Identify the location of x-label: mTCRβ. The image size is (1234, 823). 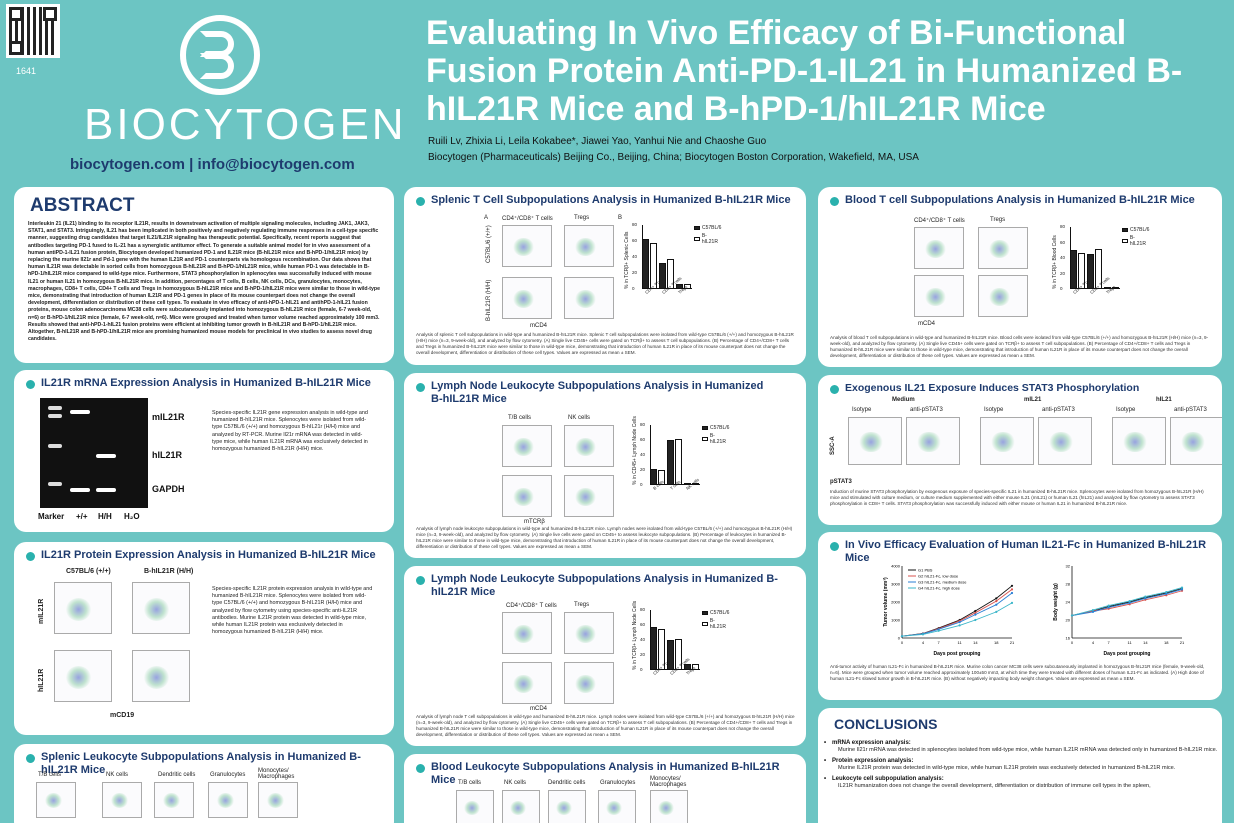
(534, 522).